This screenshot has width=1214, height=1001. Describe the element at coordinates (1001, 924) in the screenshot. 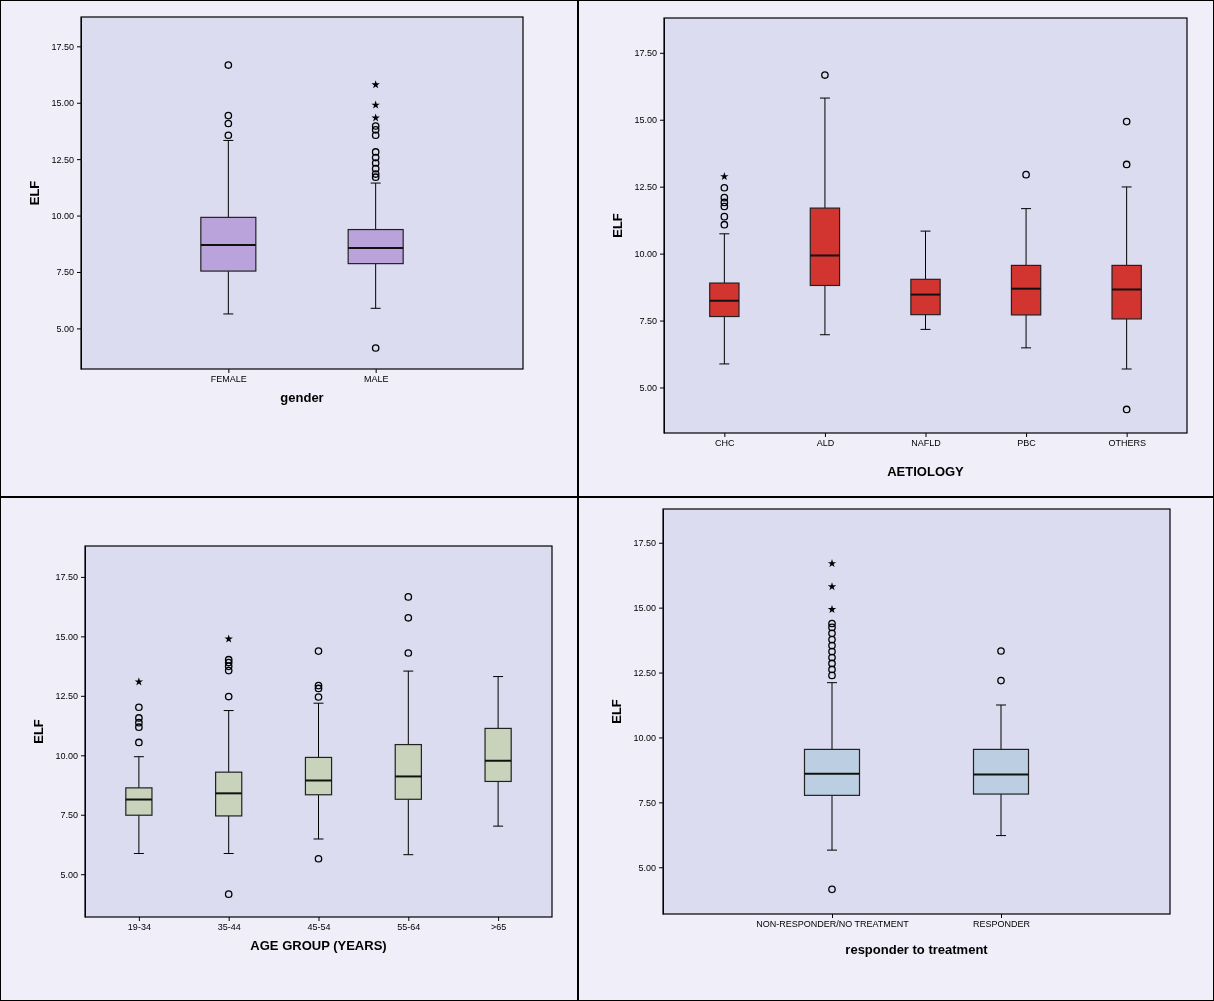

I see `x-tick-label: RESPONDER` at that location.